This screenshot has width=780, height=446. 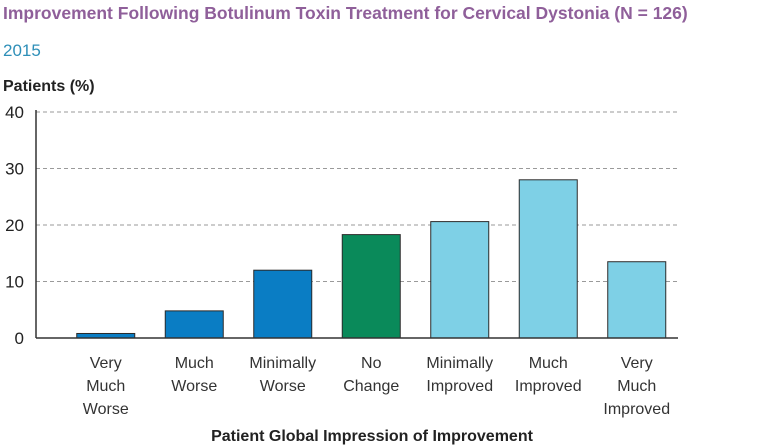 I want to click on x-tick-label: Minimally Improved, so click(x=459, y=375).